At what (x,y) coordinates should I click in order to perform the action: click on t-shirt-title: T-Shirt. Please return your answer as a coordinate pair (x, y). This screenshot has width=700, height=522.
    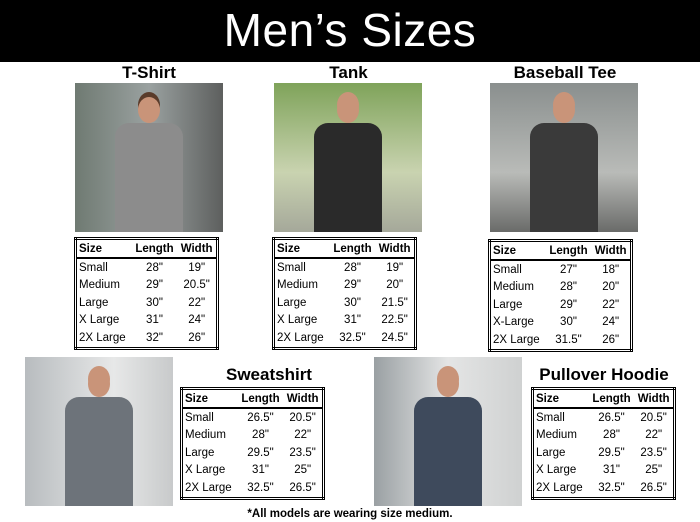
    Looking at the image, I should click on (149, 72).